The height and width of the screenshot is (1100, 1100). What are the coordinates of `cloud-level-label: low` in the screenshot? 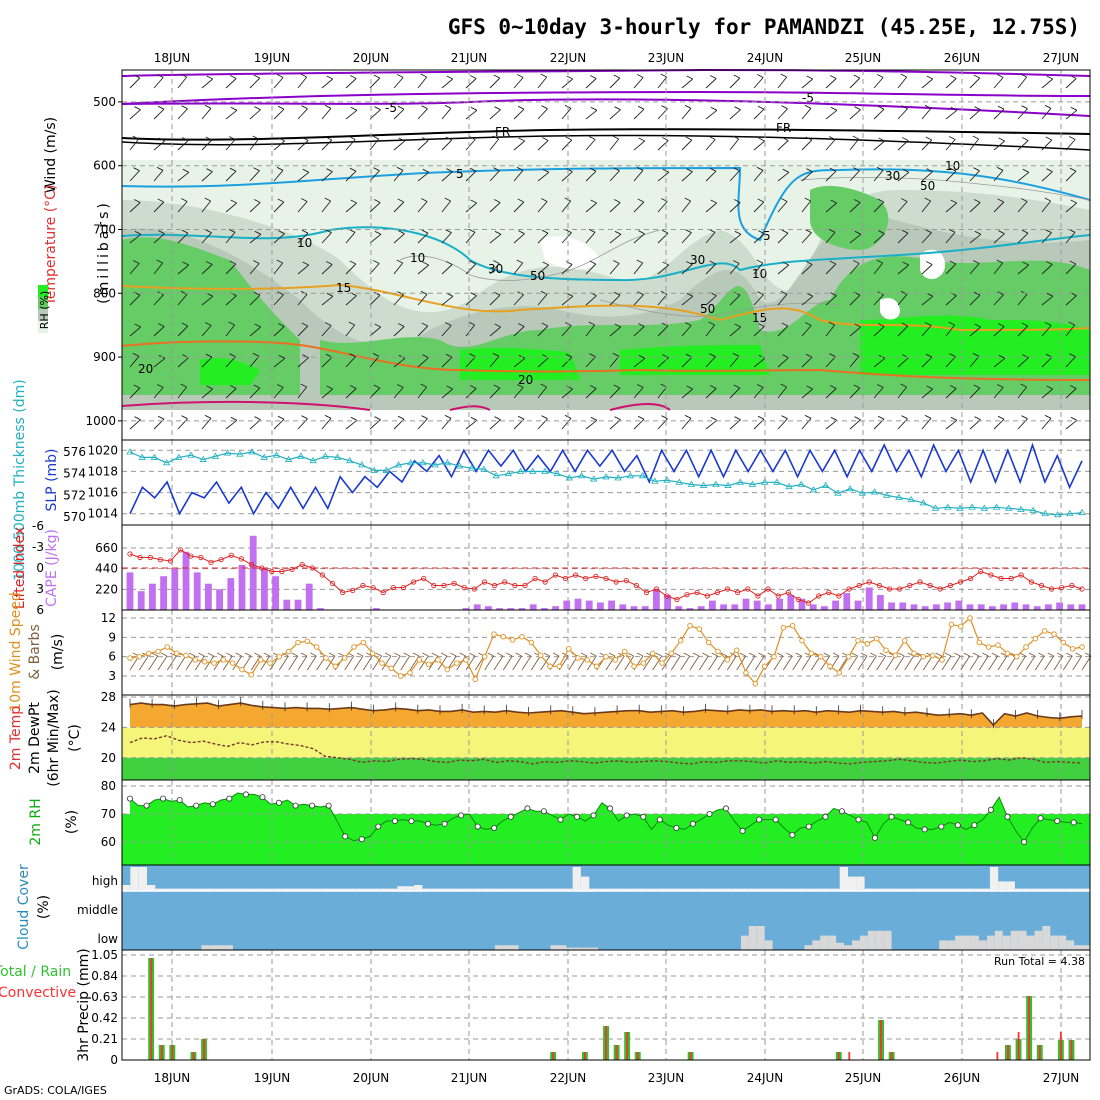 It's located at (108, 939).